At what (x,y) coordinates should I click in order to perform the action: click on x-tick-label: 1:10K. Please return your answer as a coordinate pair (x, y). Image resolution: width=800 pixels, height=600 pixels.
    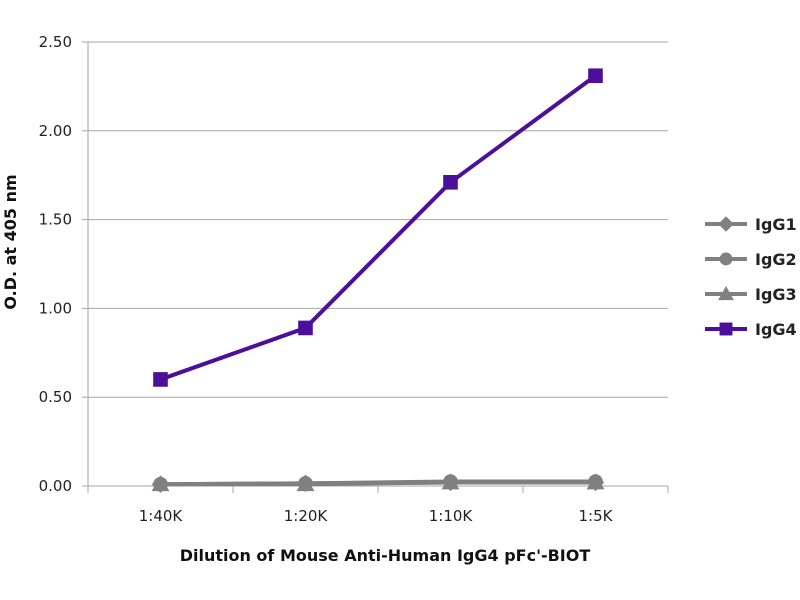
    Looking at the image, I should click on (451, 516).